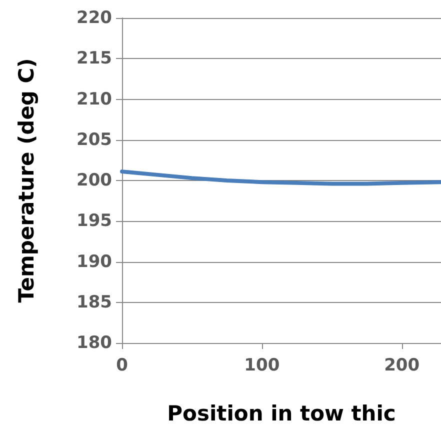 The image size is (441, 442). Describe the element at coordinates (94, 99) in the screenshot. I see `y-tick-label: 210` at that location.